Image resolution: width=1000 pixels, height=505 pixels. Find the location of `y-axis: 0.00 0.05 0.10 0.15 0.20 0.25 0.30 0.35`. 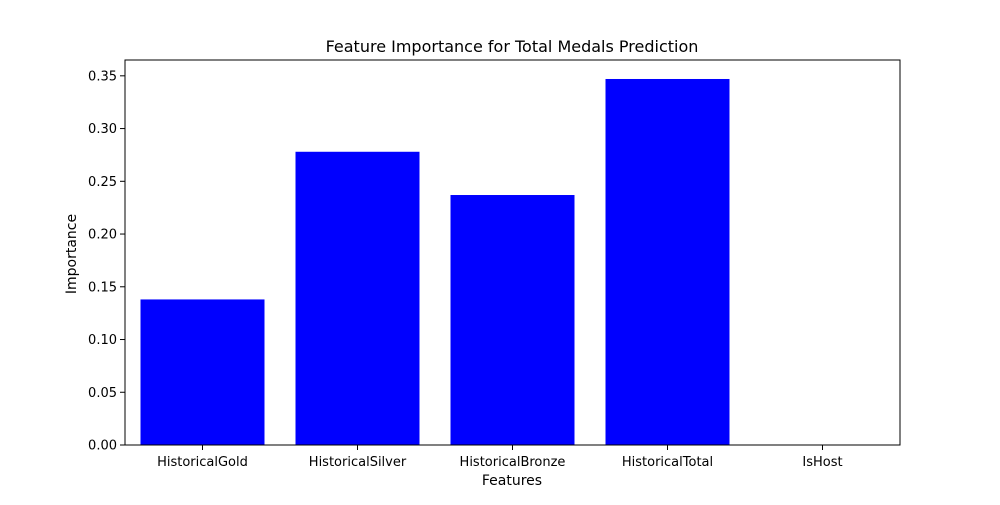

y-axis: 0.00 0.05 0.10 0.15 0.20 0.25 0.30 0.35 is located at coordinates (106, 261).